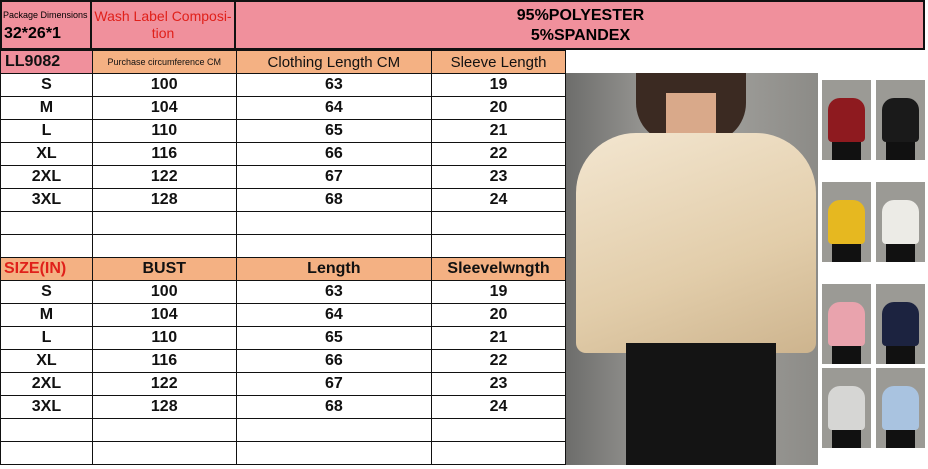  Describe the element at coordinates (46, 269) in the screenshot. I see `col-header: SIZE(IN)` at that location.